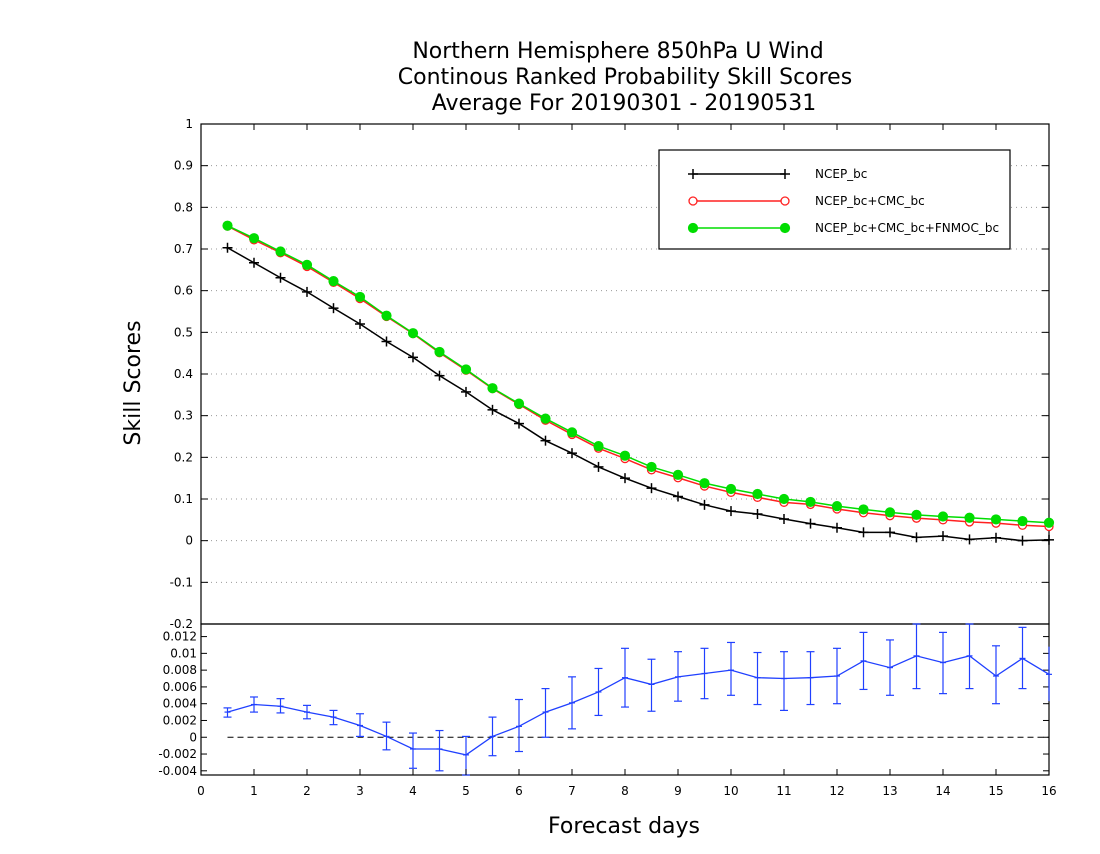 Image resolution: width=1100 pixels, height=854 pixels. I want to click on x-tick-label: 15, so click(995, 791).